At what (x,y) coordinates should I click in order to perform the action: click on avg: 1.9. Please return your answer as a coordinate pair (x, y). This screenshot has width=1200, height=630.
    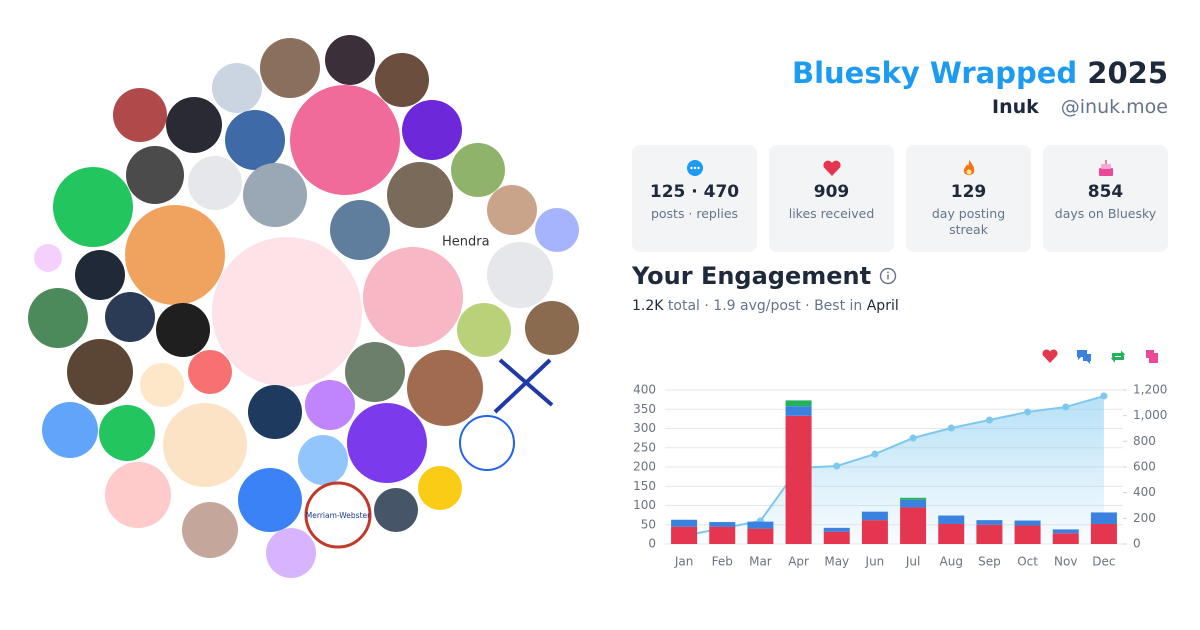
    Looking at the image, I should click on (724, 306).